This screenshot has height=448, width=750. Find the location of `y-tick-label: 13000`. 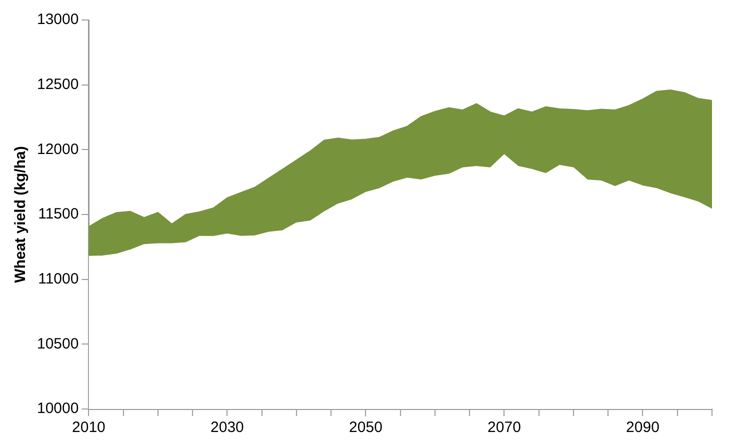

y-tick-label: 13000 is located at coordinates (57, 19).